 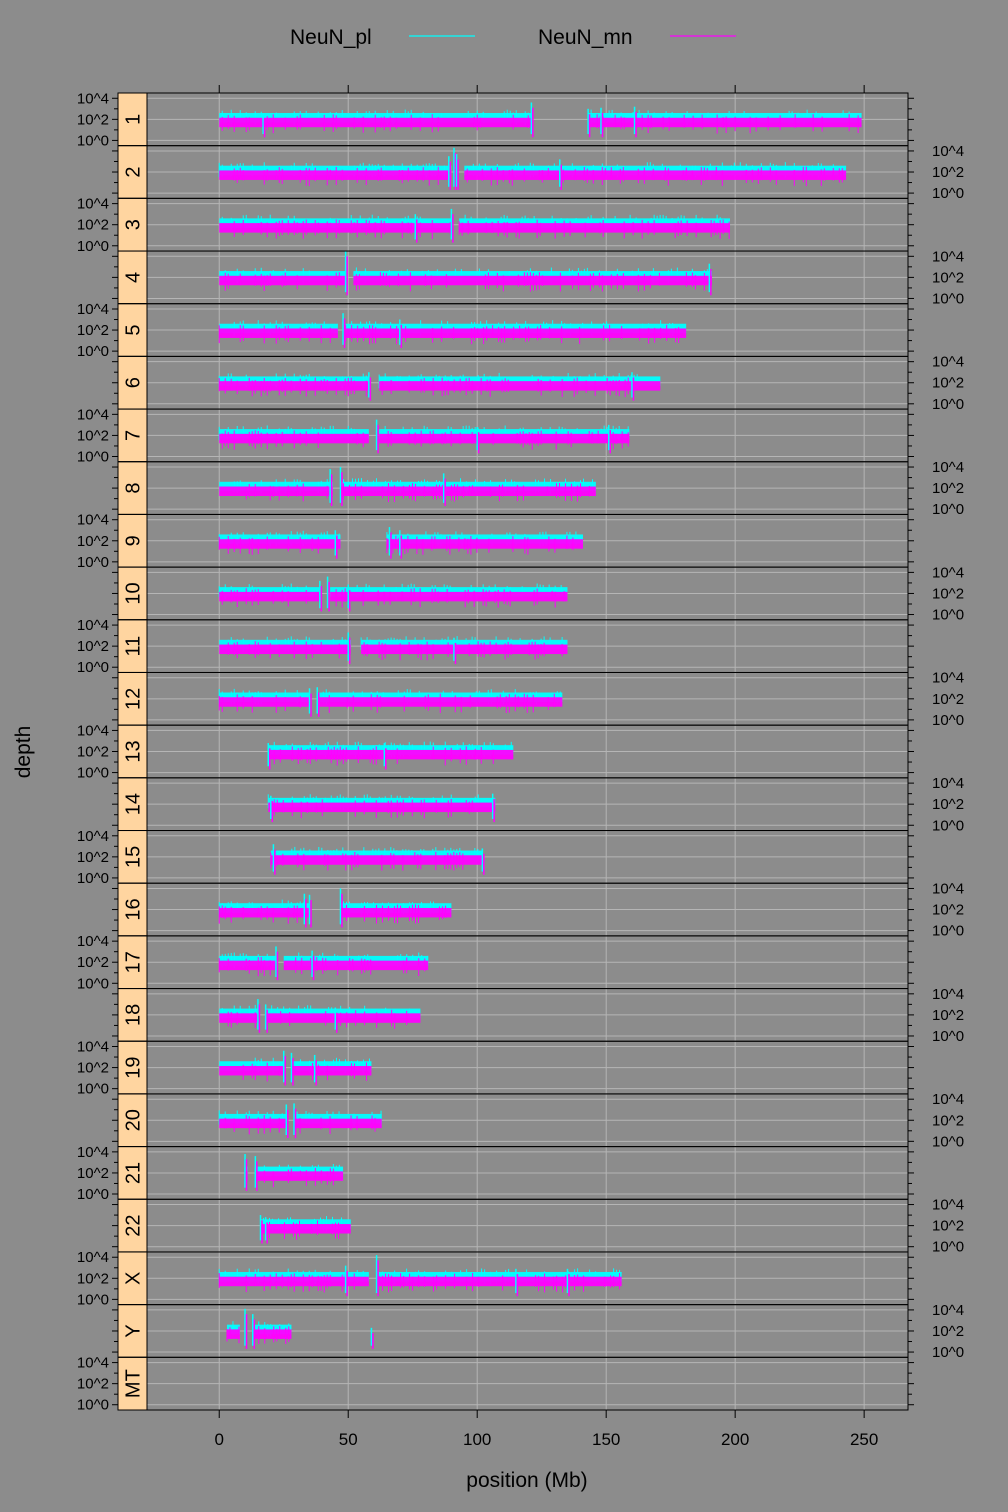 What do you see at coordinates (134, 1383) in the screenshot?
I see `strip-label-chrMT: MT` at bounding box center [134, 1383].